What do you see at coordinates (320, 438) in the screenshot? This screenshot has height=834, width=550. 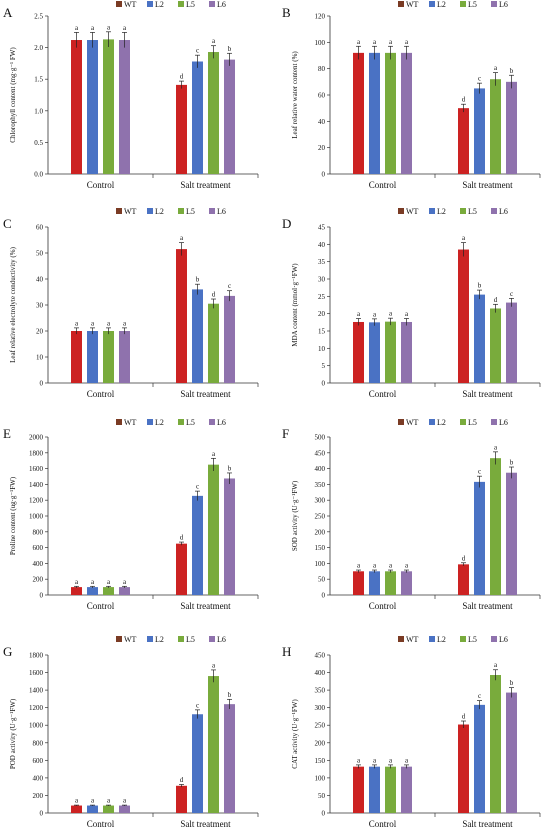 I see `y-tick-label: 500` at bounding box center [320, 438].